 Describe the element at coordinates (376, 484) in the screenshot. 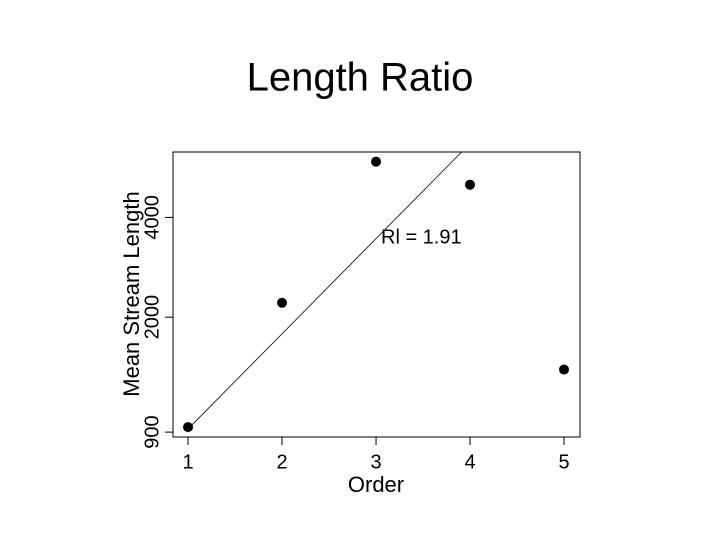

I see `x-axis-label: Order` at that location.